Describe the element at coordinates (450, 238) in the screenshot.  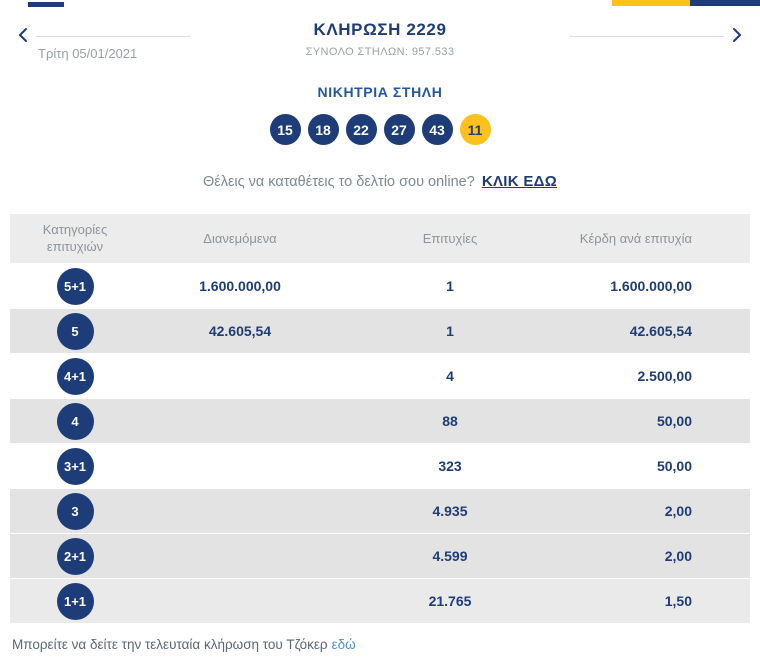
I see `header-winners: Επιτυχίες` at that location.